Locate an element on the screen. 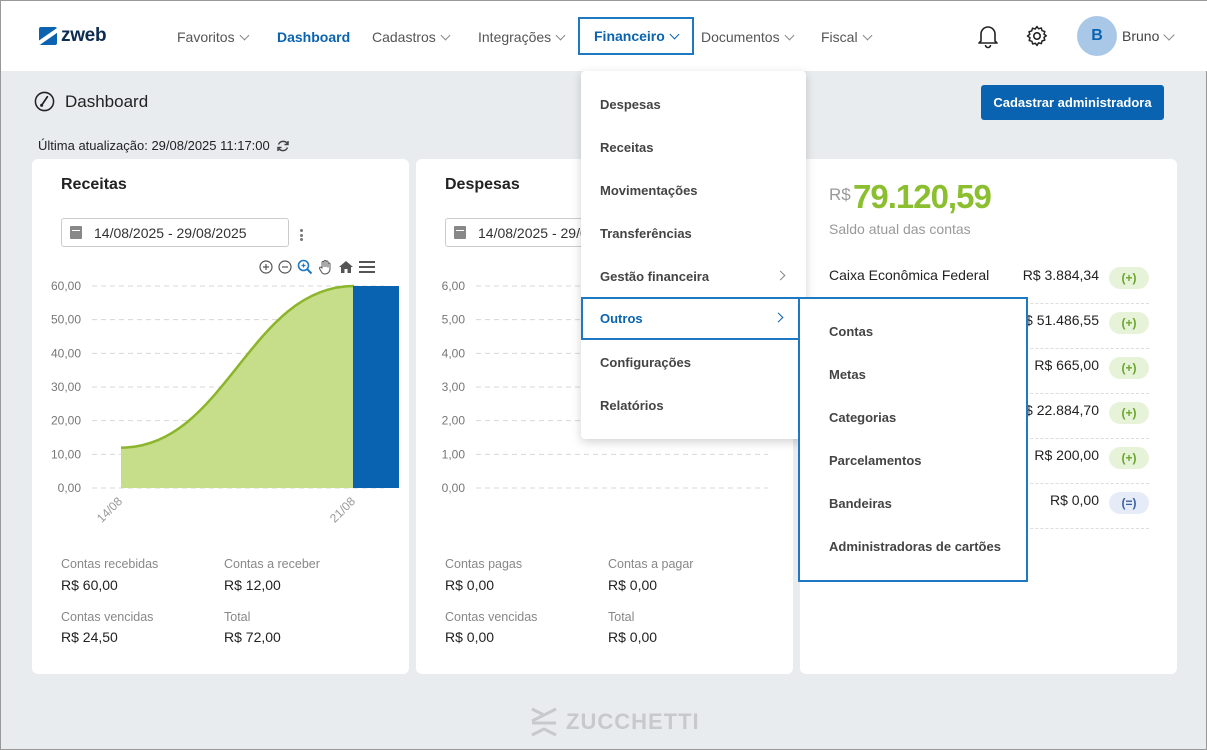  chart-toolbar is located at coordinates (317, 267).